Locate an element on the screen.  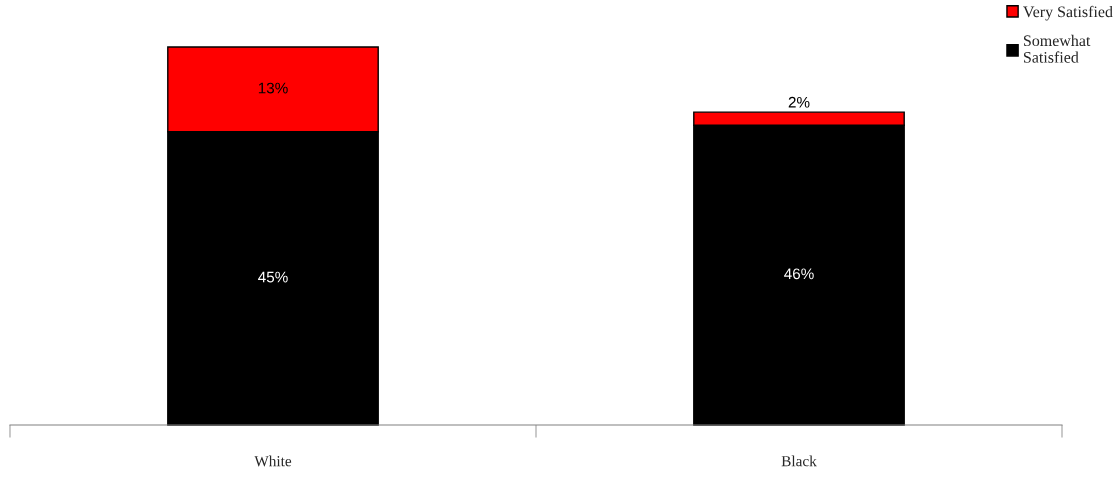
x-tick-label: White is located at coordinates (273, 461).